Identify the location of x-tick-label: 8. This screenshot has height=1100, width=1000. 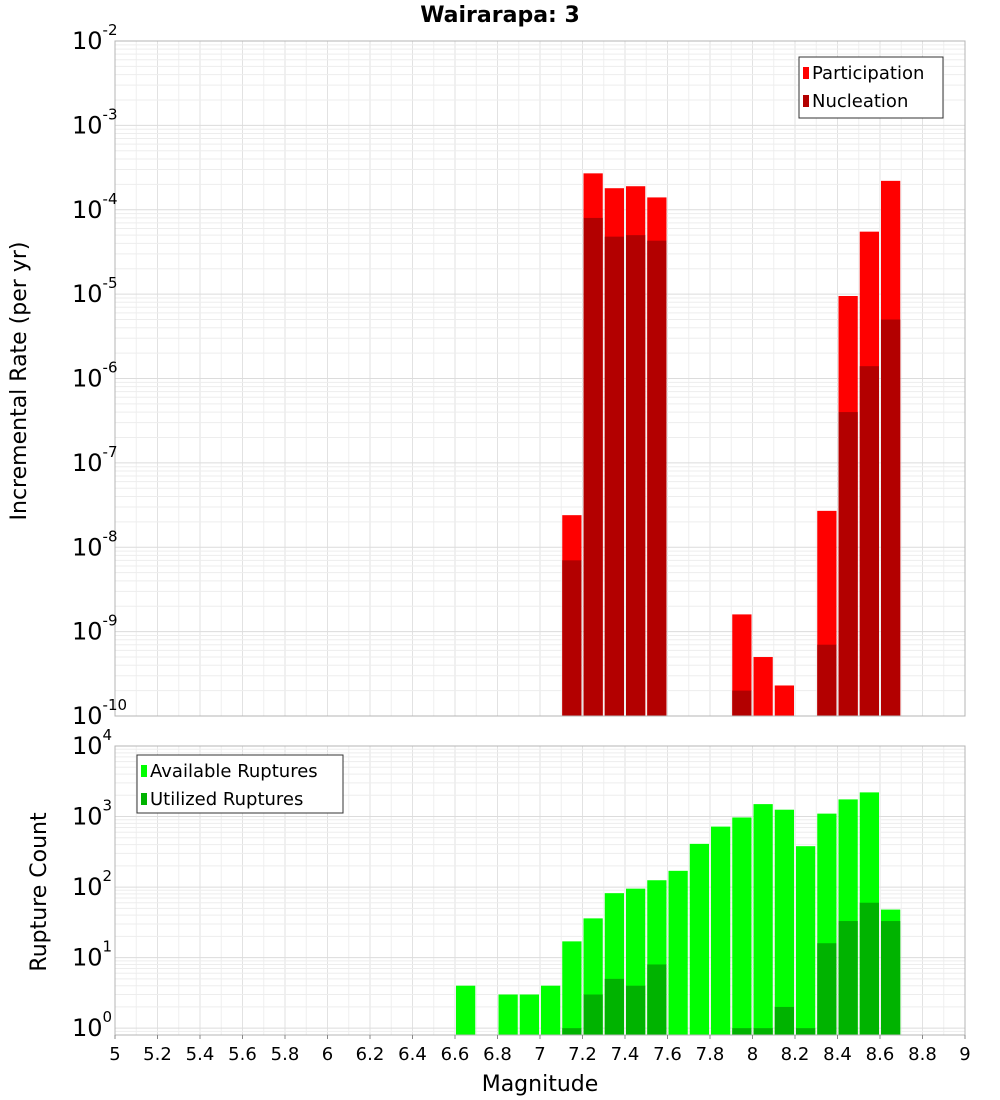
(752, 1054).